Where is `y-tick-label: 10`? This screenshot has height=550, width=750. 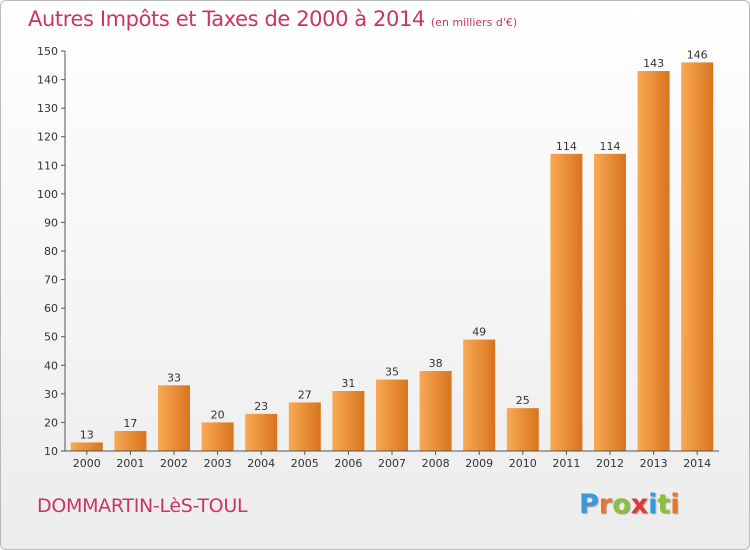 y-tick-label: 10 is located at coordinates (51, 451).